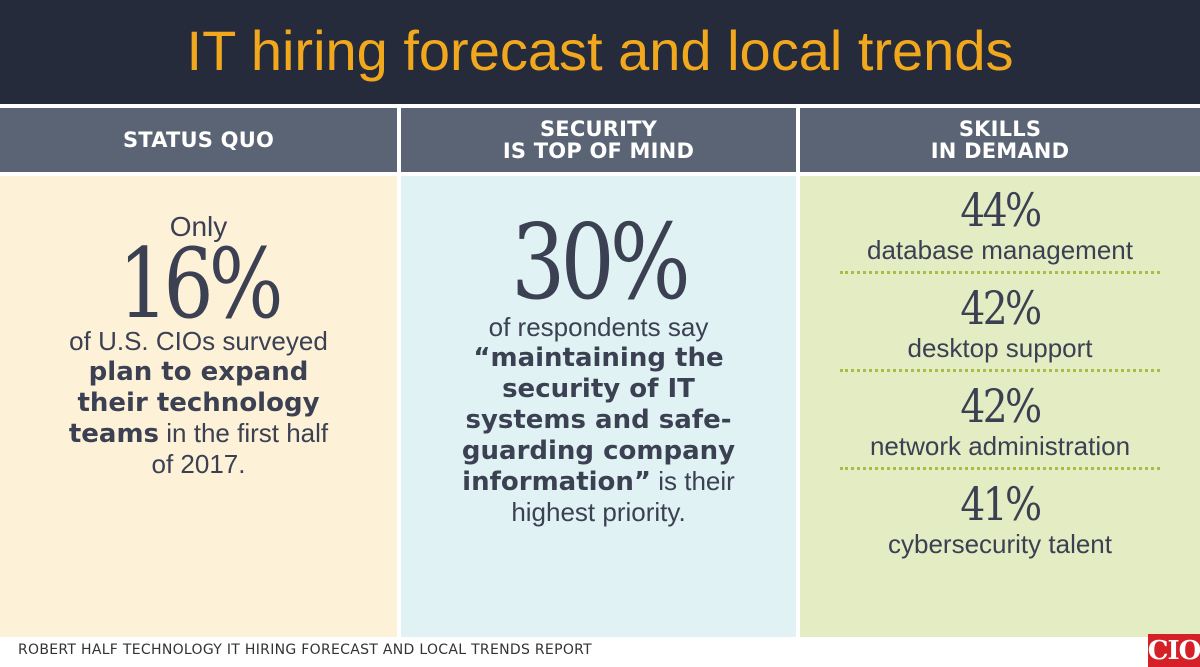 The height and width of the screenshot is (667, 1200). I want to click on header-label: STATUS QUO, so click(198, 140).